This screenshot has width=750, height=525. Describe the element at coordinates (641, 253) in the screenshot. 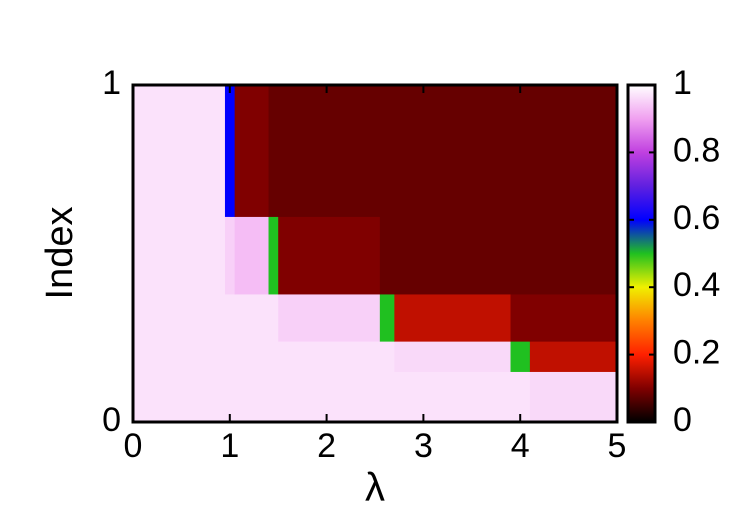

I see `colorbar` at that location.